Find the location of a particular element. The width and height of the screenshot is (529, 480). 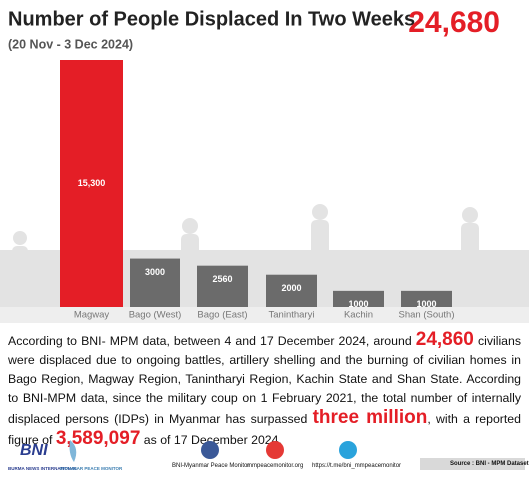

value-label: 15,300 is located at coordinates (92, 183).